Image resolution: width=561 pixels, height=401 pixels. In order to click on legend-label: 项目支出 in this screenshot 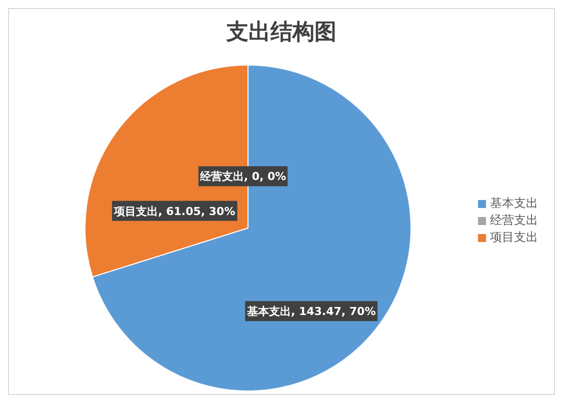, I will do `click(514, 237)`.